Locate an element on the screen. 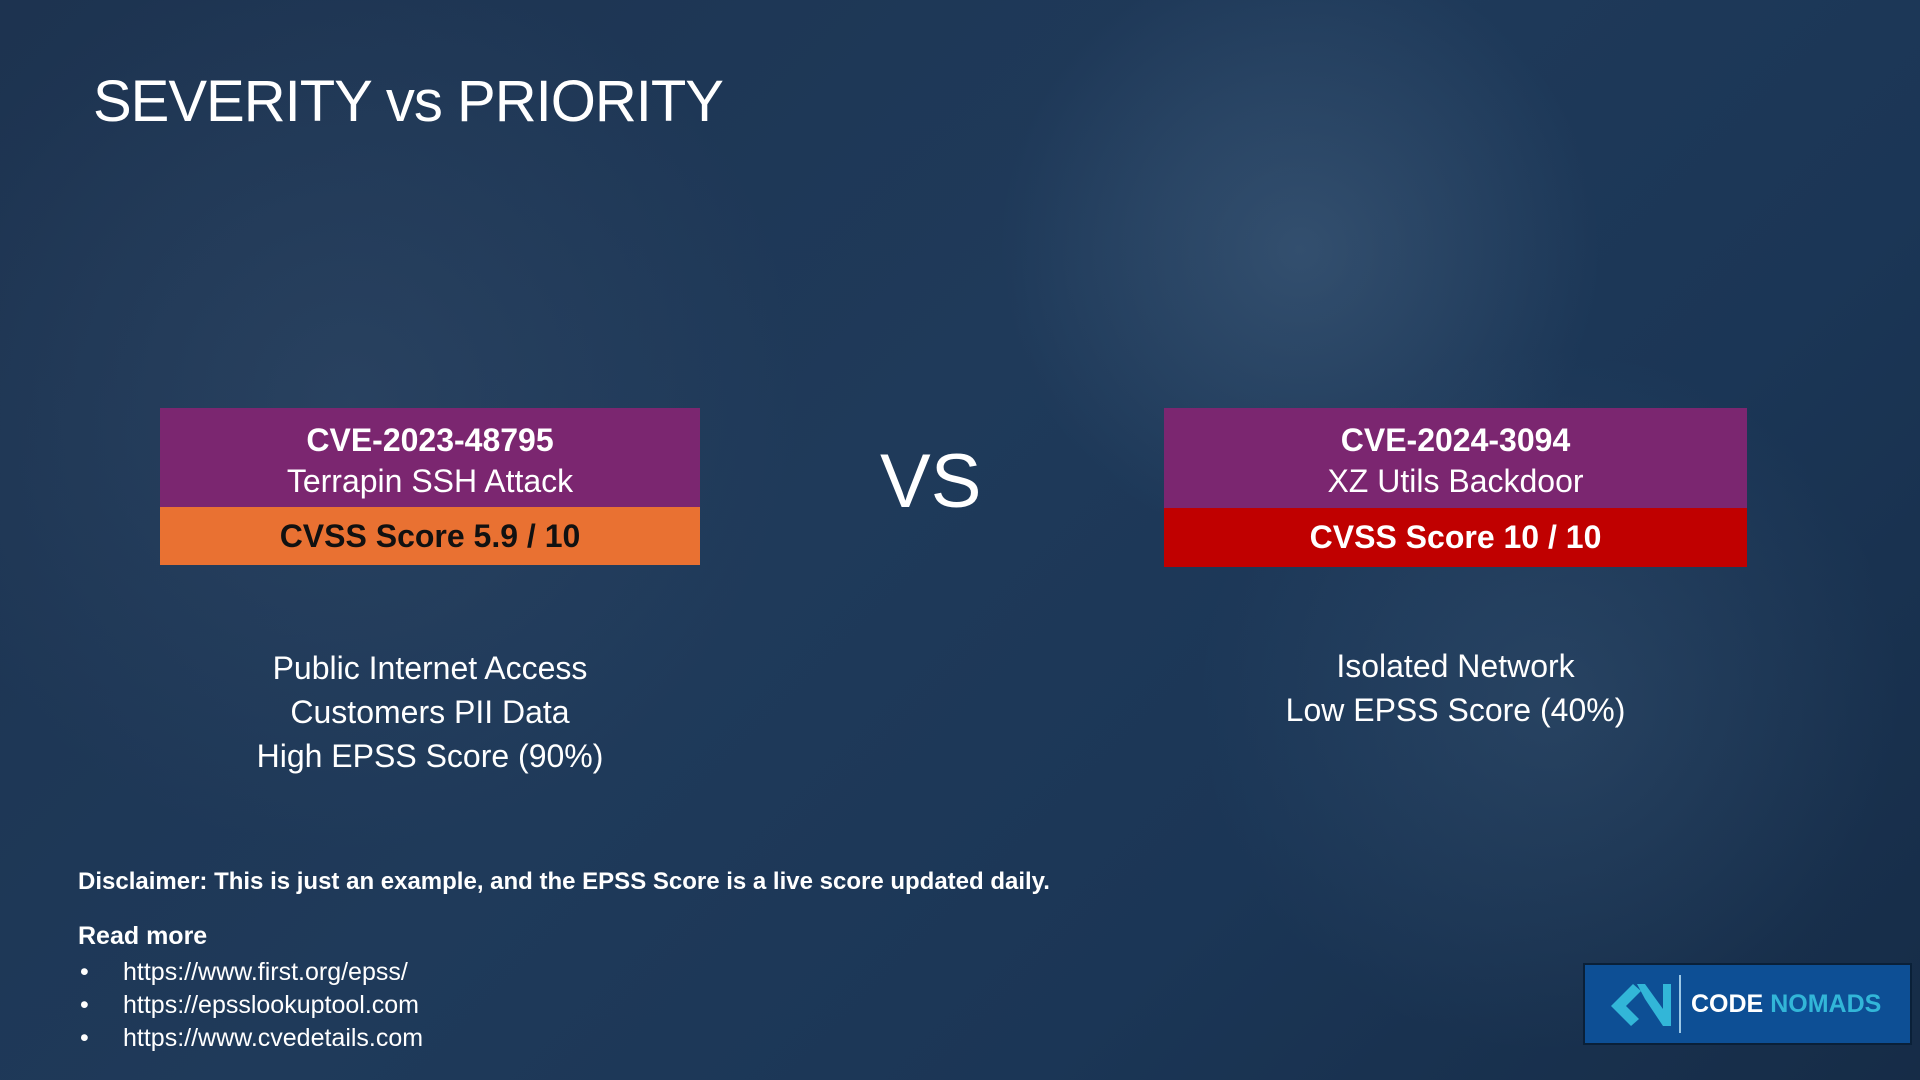 The width and height of the screenshot is (1920, 1080). cve-card-header: CVE-2024-3094 XZ Utils Backdoor is located at coordinates (1455, 458).